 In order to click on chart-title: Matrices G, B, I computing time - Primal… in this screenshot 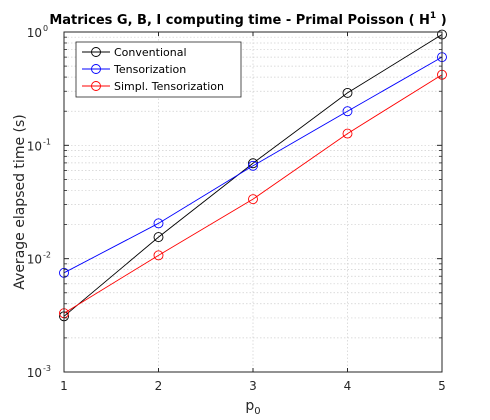, I will do `click(247, 19)`.